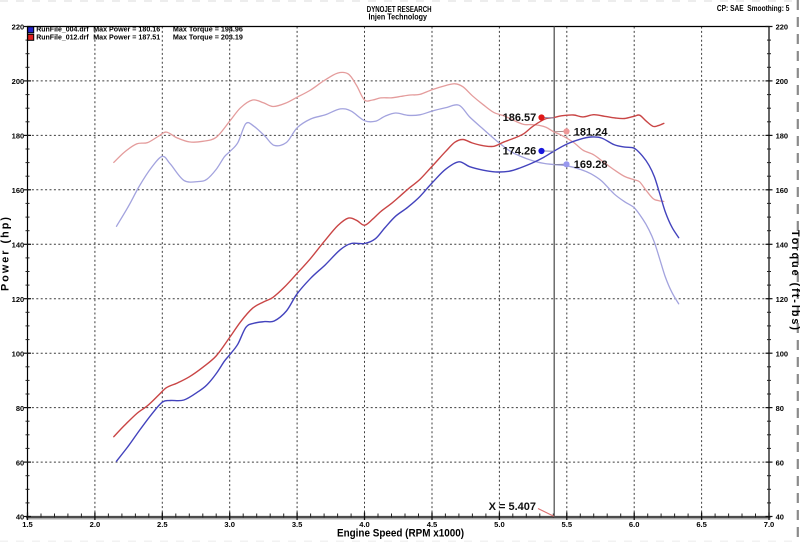  I want to click on svg-text: Max Torque = 194.96, so click(208, 29).